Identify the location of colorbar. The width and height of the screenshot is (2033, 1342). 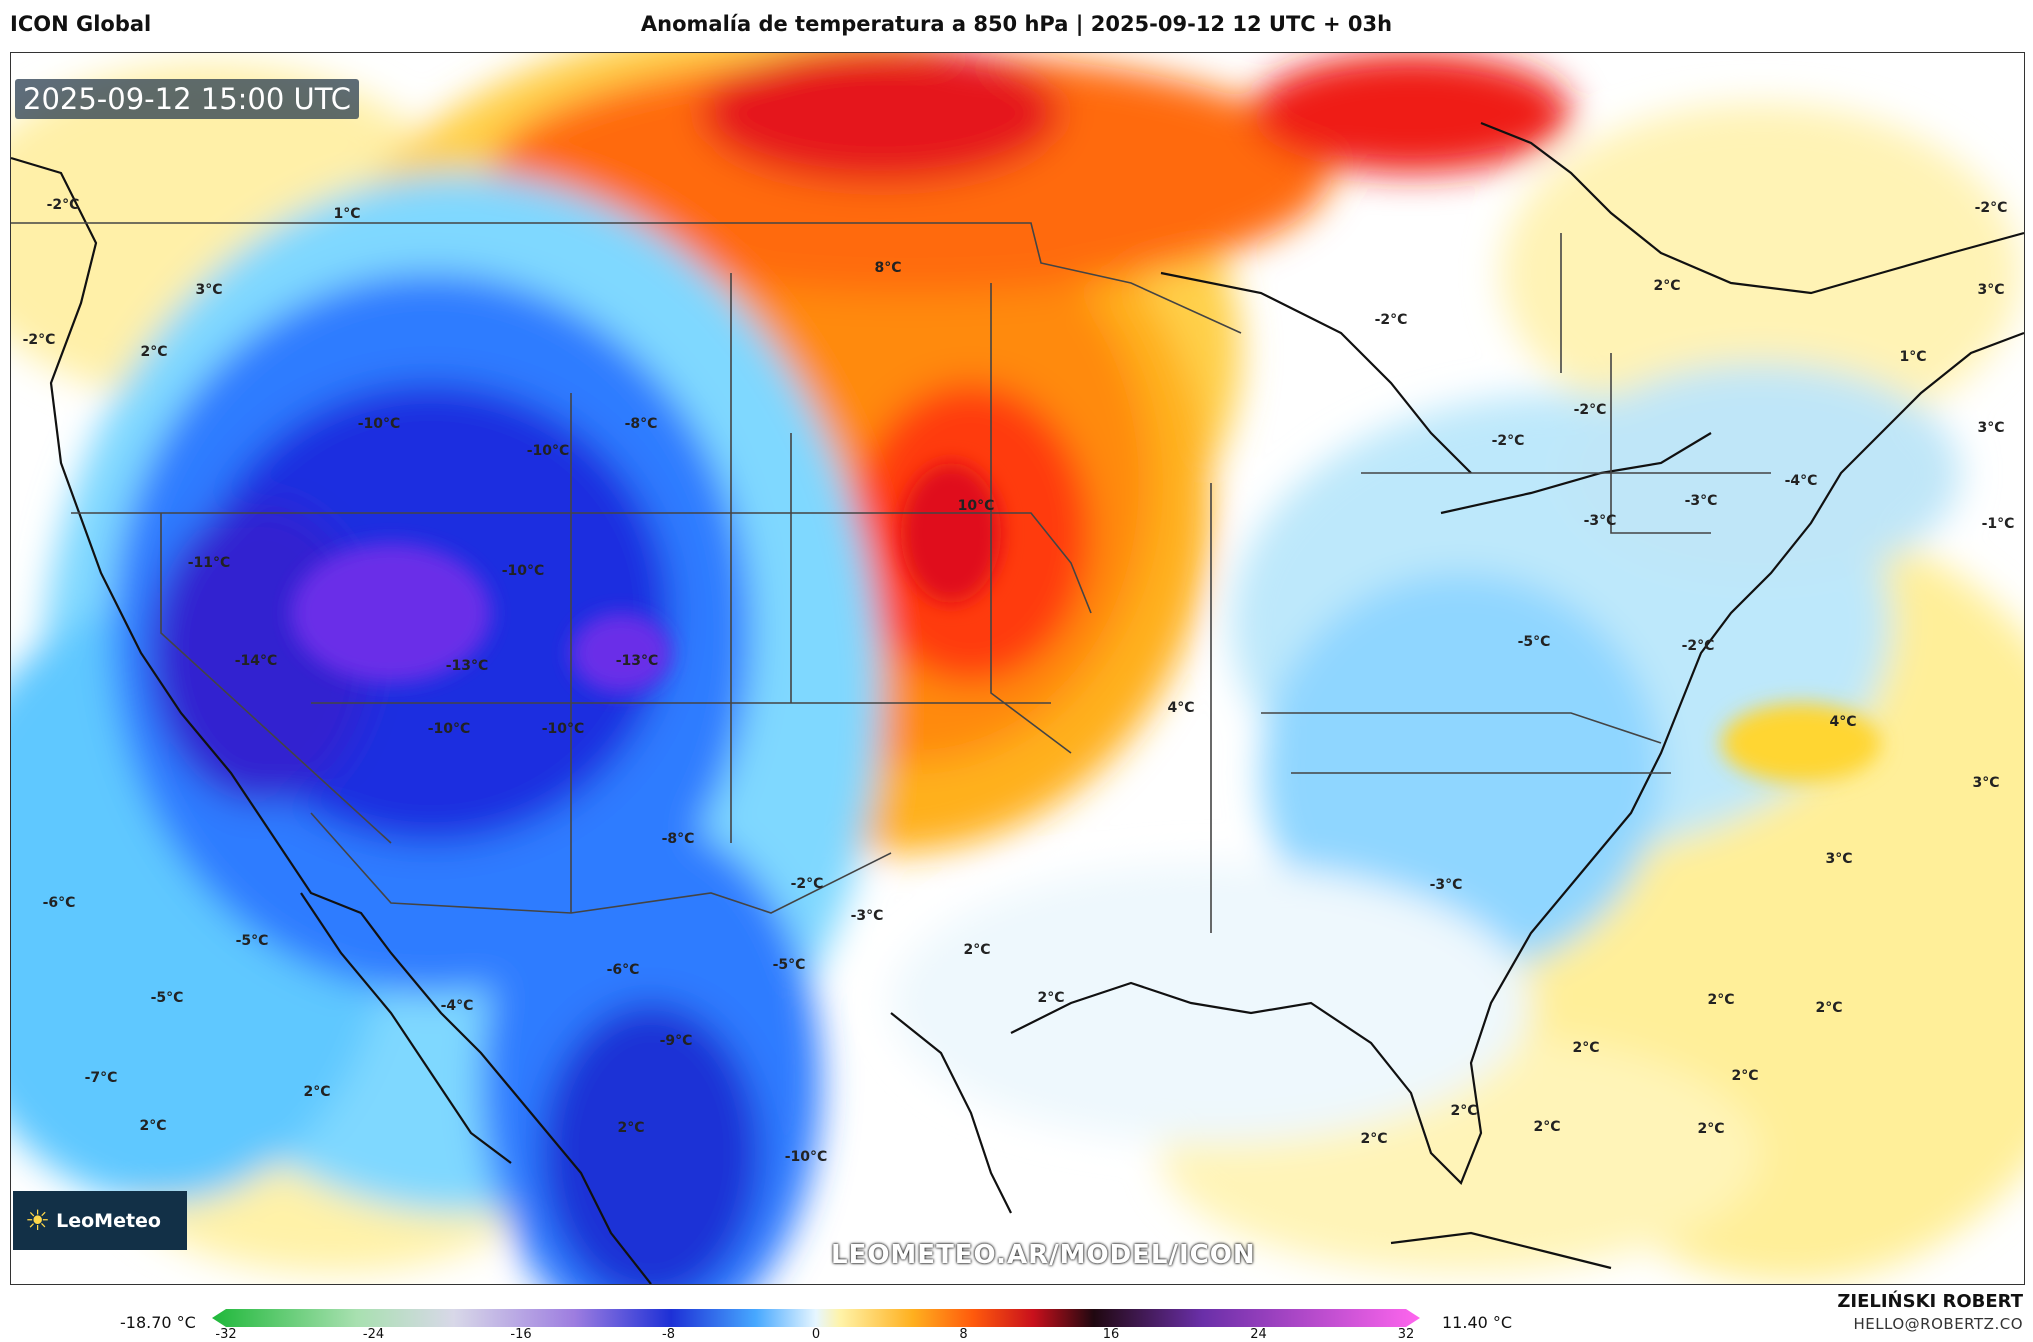
(816, 1318).